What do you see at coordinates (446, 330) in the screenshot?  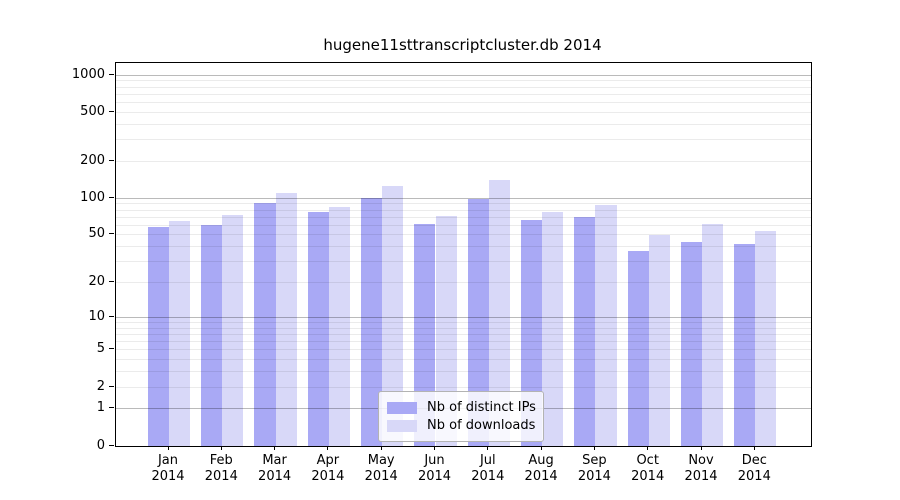 I see `bar-downloads-jun` at bounding box center [446, 330].